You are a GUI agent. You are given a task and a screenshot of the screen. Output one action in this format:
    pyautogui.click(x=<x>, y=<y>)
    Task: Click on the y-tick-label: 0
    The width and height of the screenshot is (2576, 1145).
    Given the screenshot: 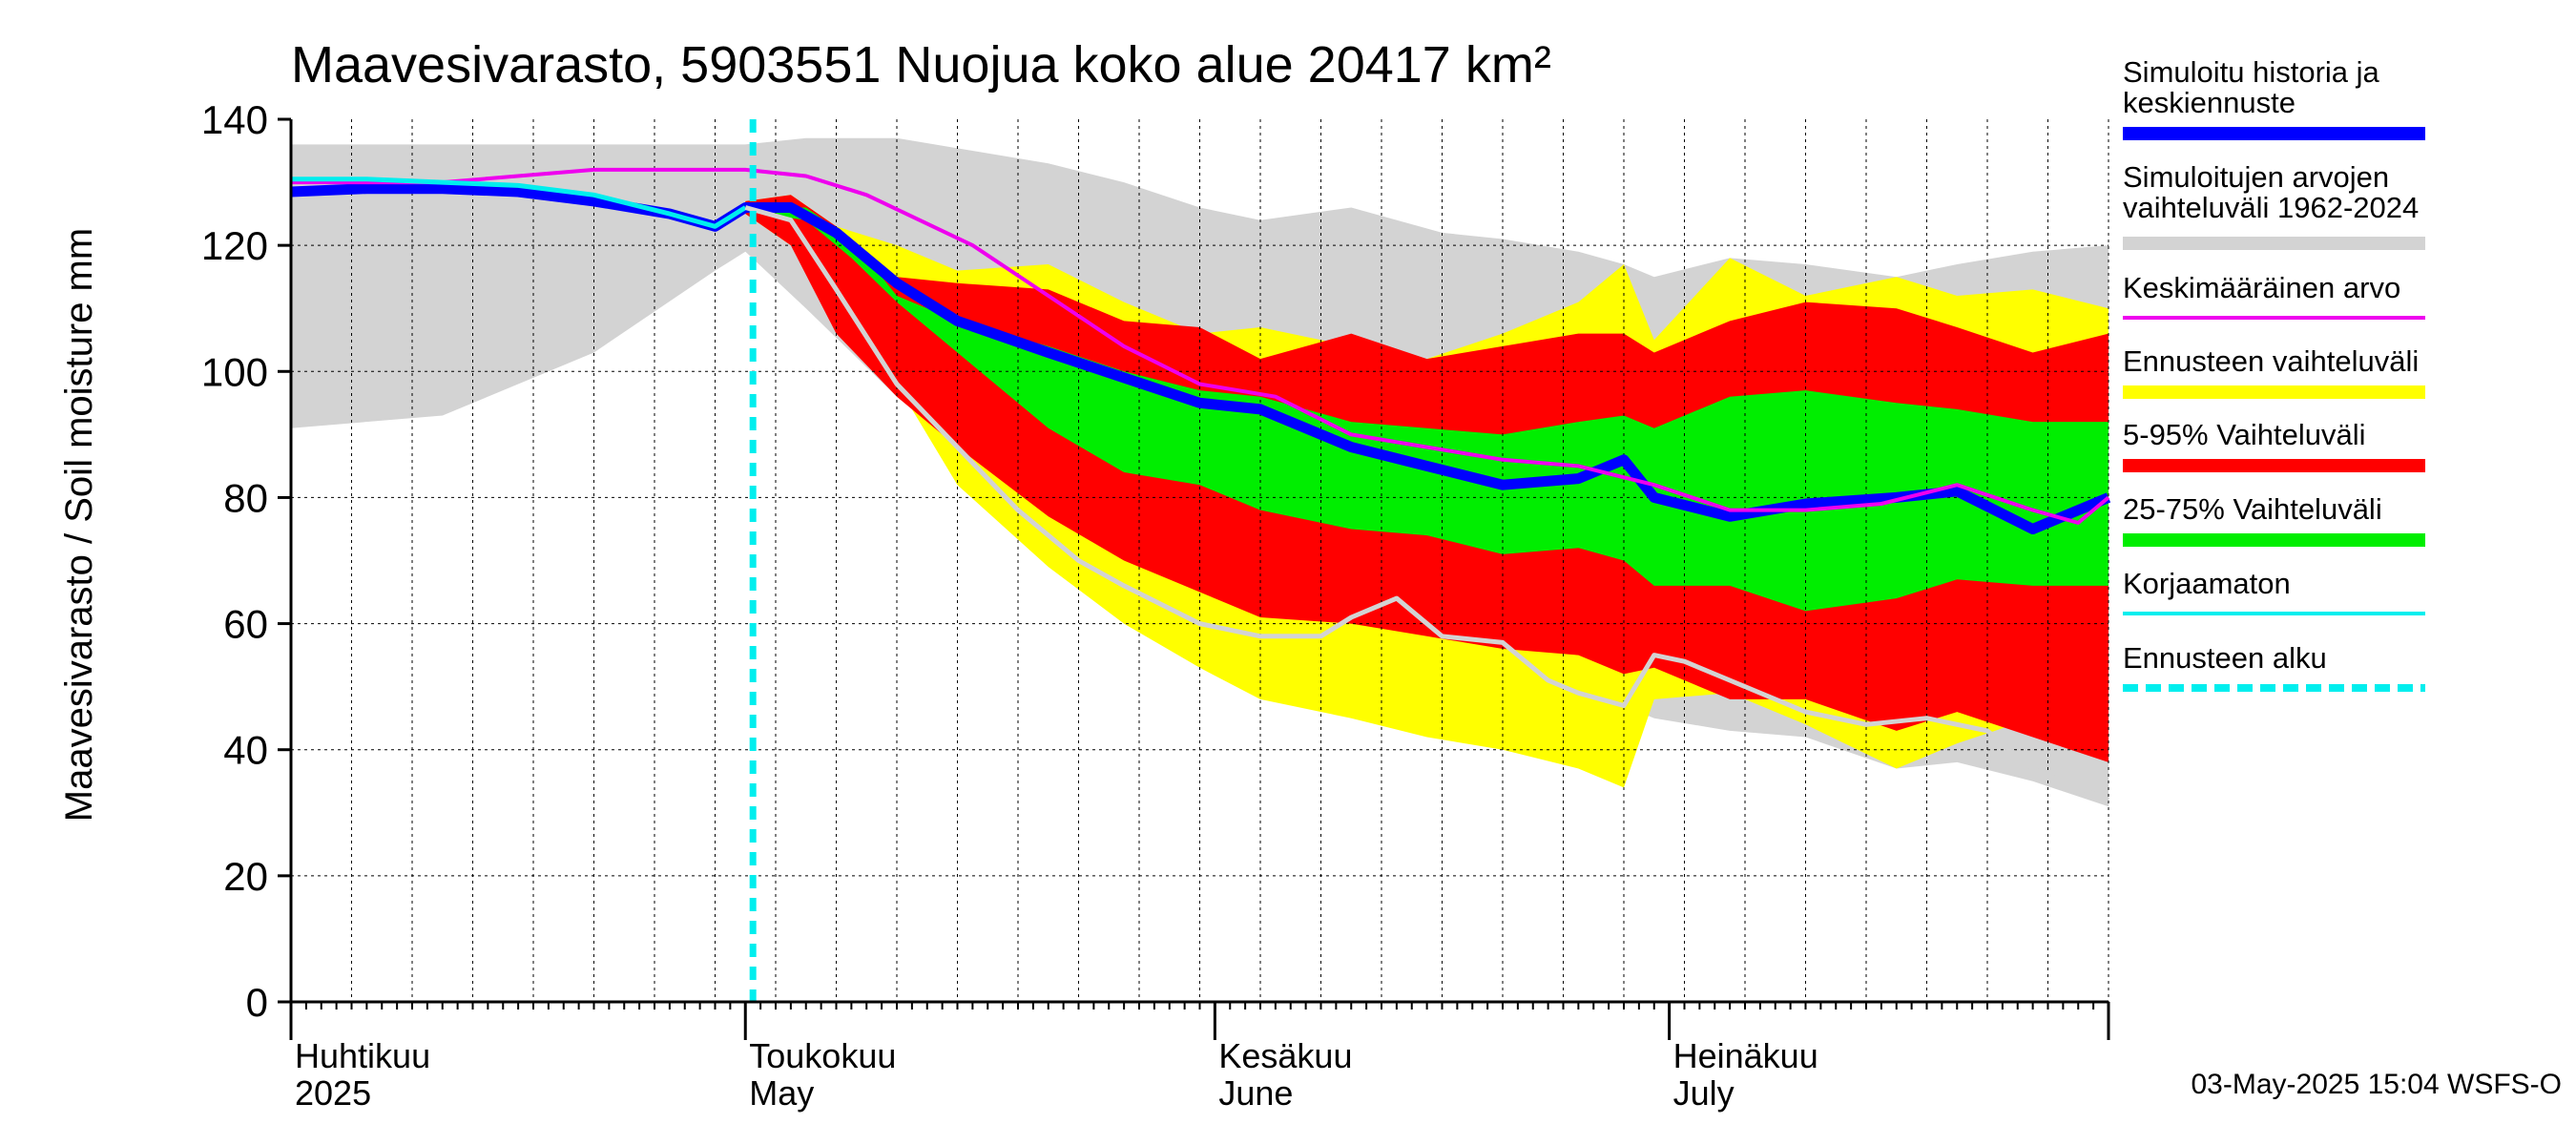 What is the action you would take?
    pyautogui.click(x=257, y=1003)
    